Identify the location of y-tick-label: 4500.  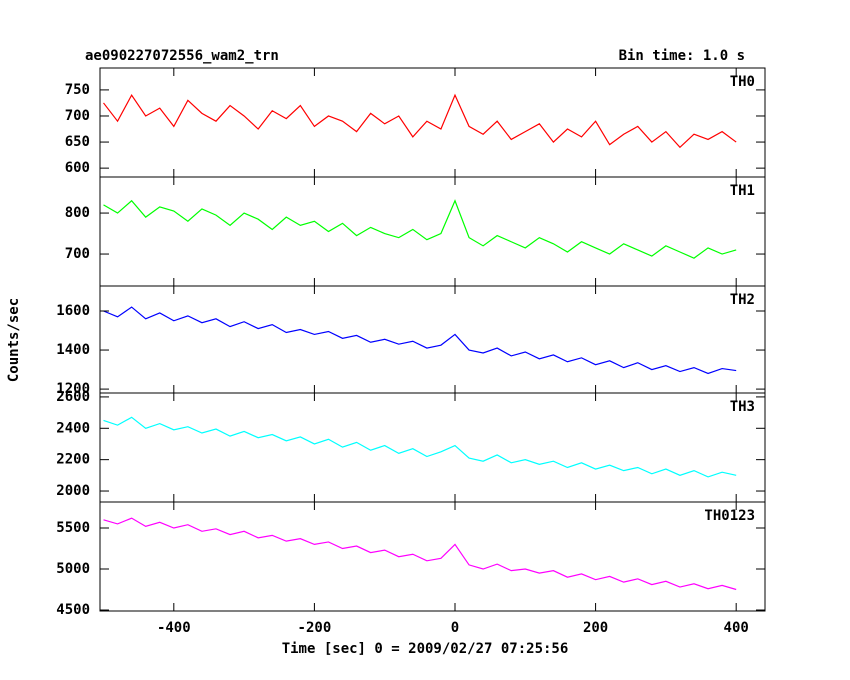
(73, 610).